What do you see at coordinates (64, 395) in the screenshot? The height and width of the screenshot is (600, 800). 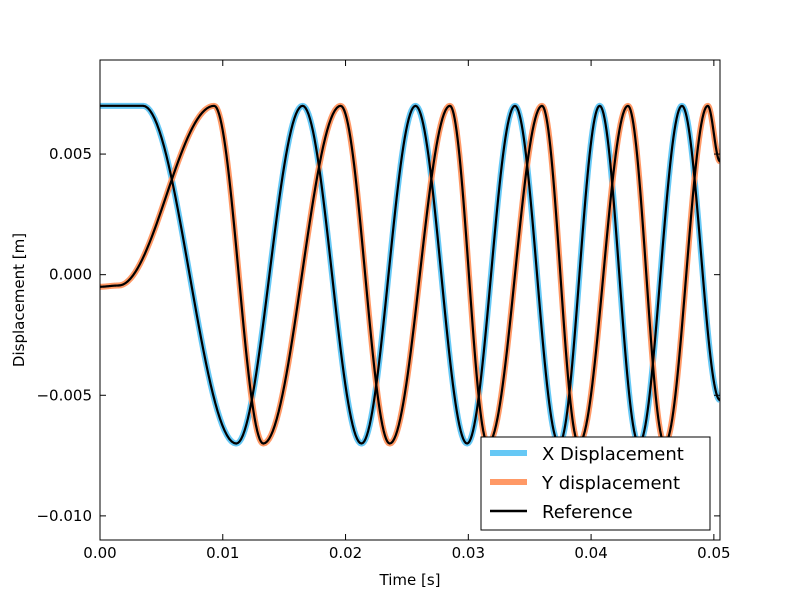 I see `y-tick-label: −0.005` at bounding box center [64, 395].